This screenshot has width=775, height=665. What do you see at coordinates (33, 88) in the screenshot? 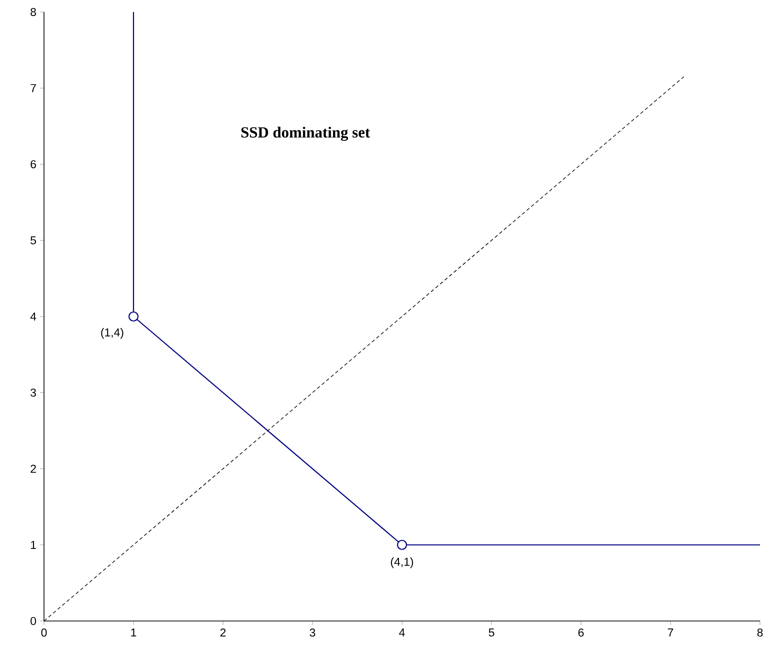
I see `y-tick-label: 7` at bounding box center [33, 88].